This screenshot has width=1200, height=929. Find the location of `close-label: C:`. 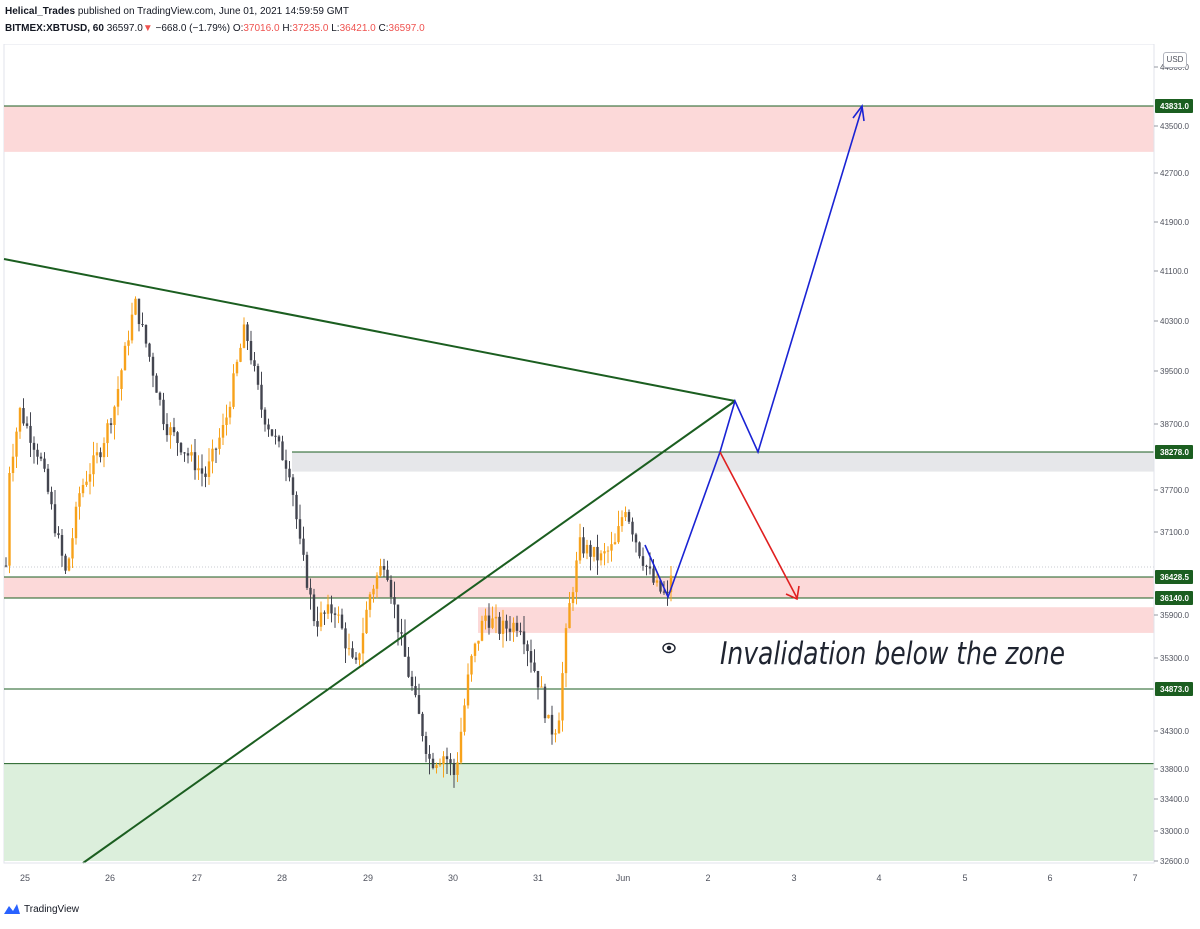

close-label: C: is located at coordinates (383, 28).